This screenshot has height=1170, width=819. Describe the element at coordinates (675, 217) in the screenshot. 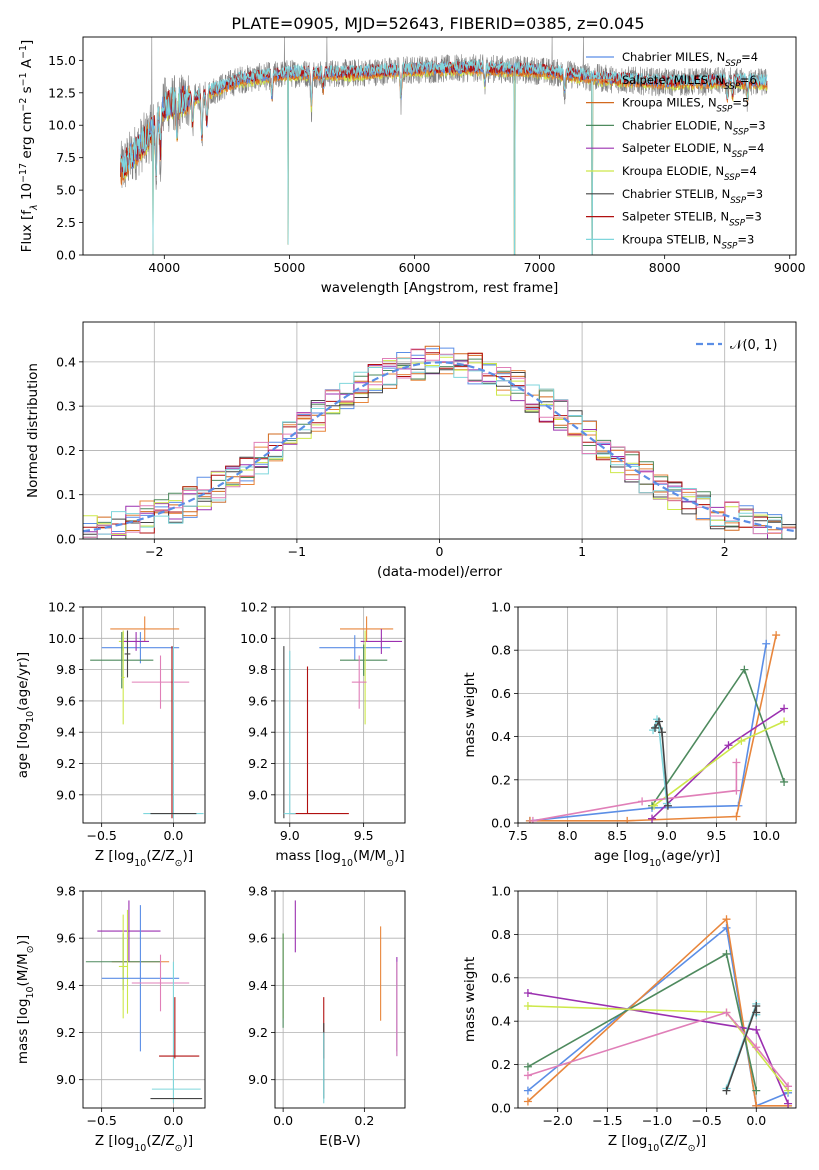

I see `legend-label-part: Salpeter STELIB, N` at that location.